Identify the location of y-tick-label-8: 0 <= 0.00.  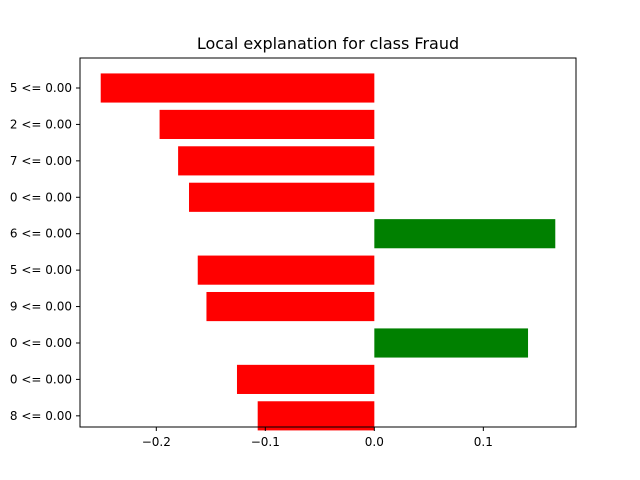
(41, 379).